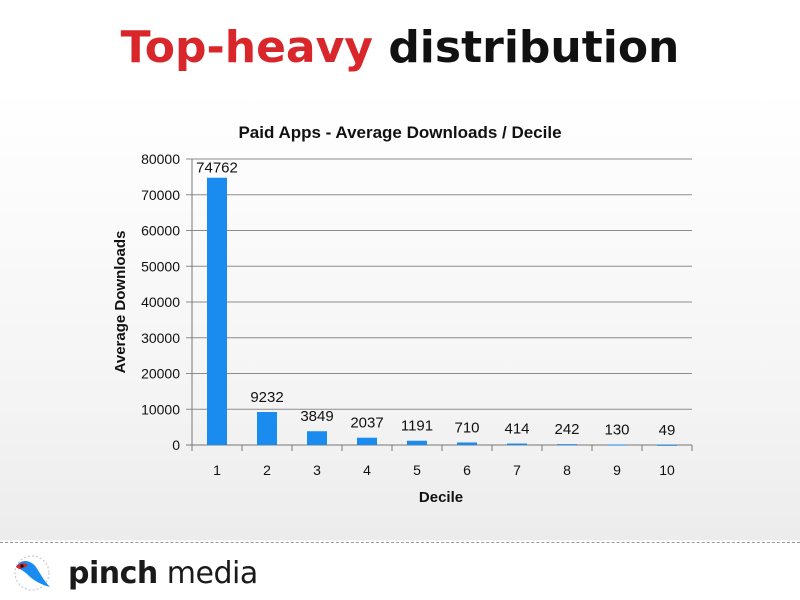 The height and width of the screenshot is (600, 800). What do you see at coordinates (267, 470) in the screenshot?
I see `x-tick-label: 2` at bounding box center [267, 470].